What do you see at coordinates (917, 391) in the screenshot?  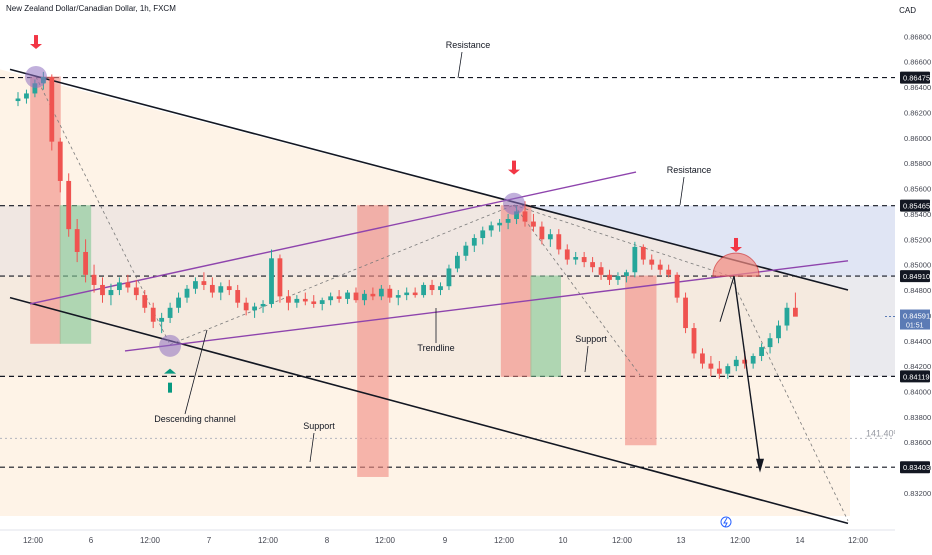 I see `y-tick-label: 0.84000` at bounding box center [917, 391].